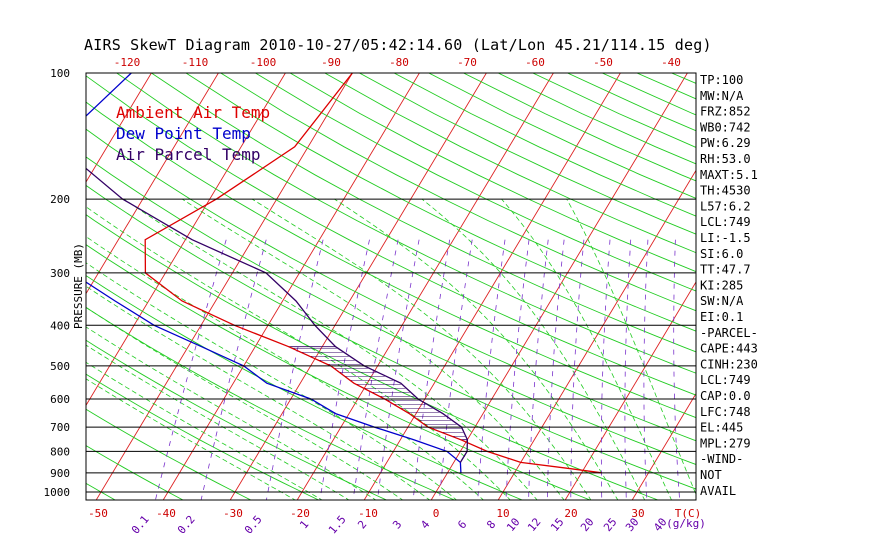  I want to click on sounding-stat-label: CINH:230, so click(729, 364).